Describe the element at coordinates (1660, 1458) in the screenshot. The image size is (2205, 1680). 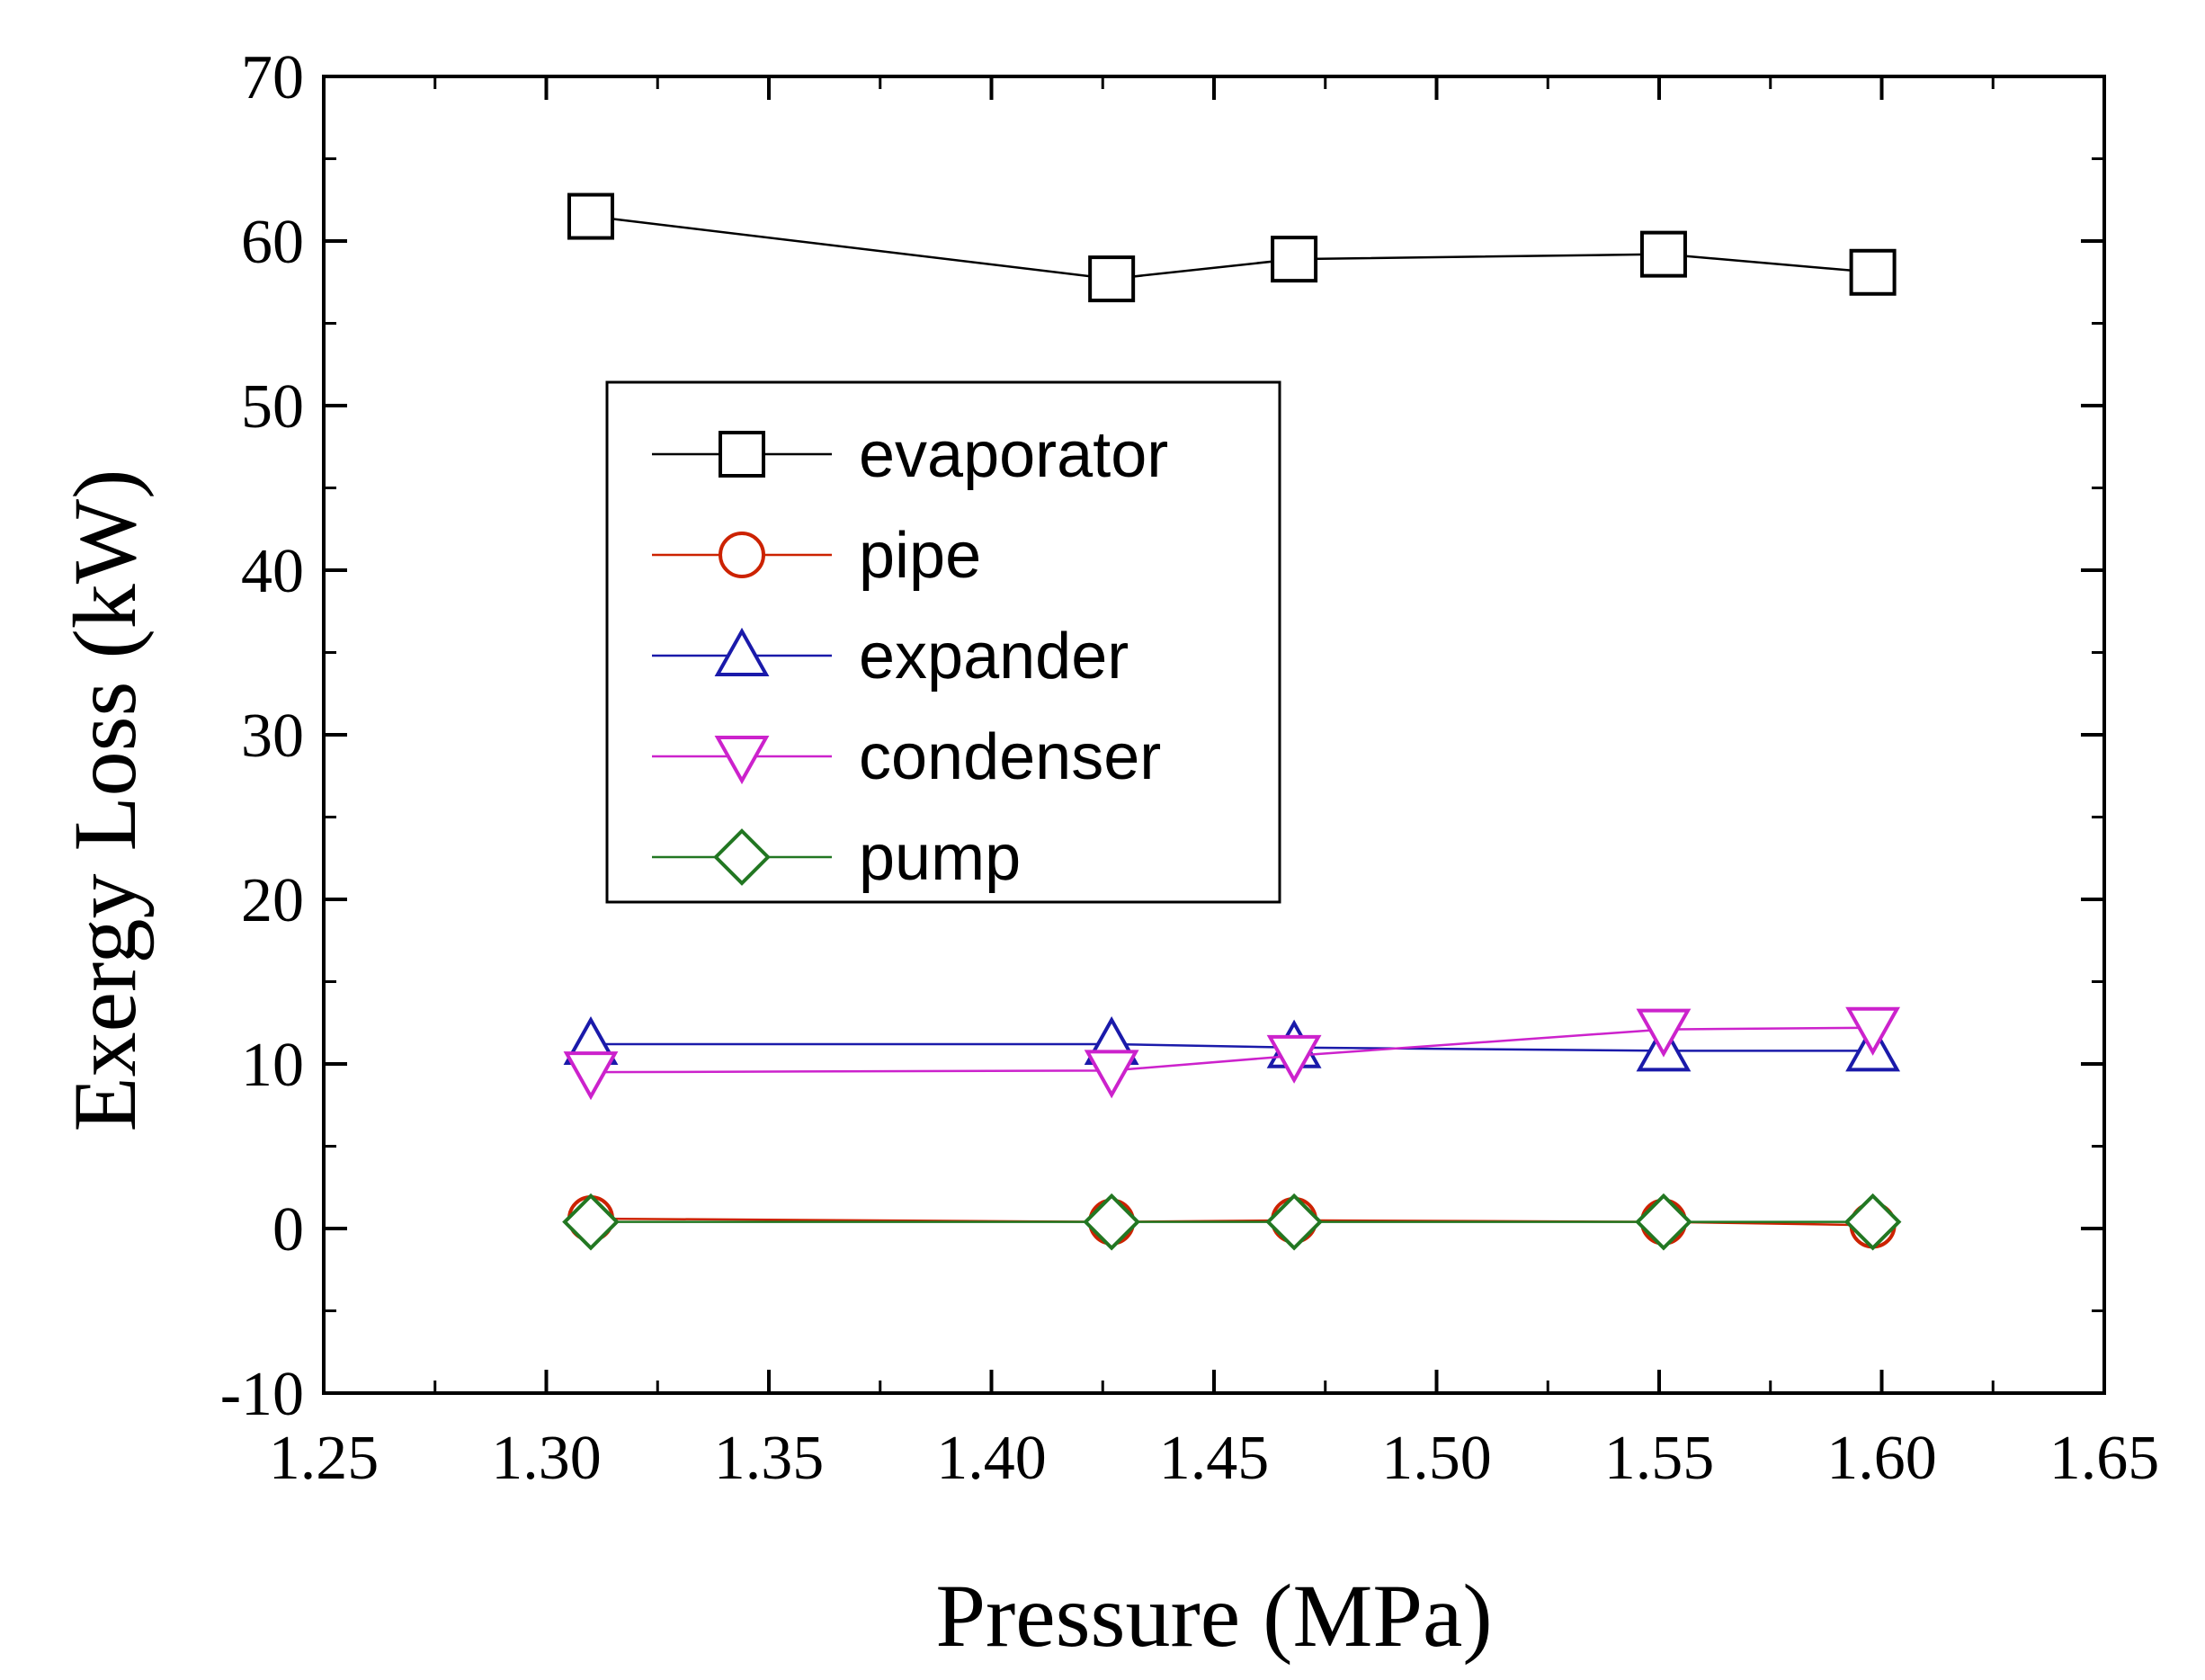
I see `x-tick-label: 1.55` at that location.